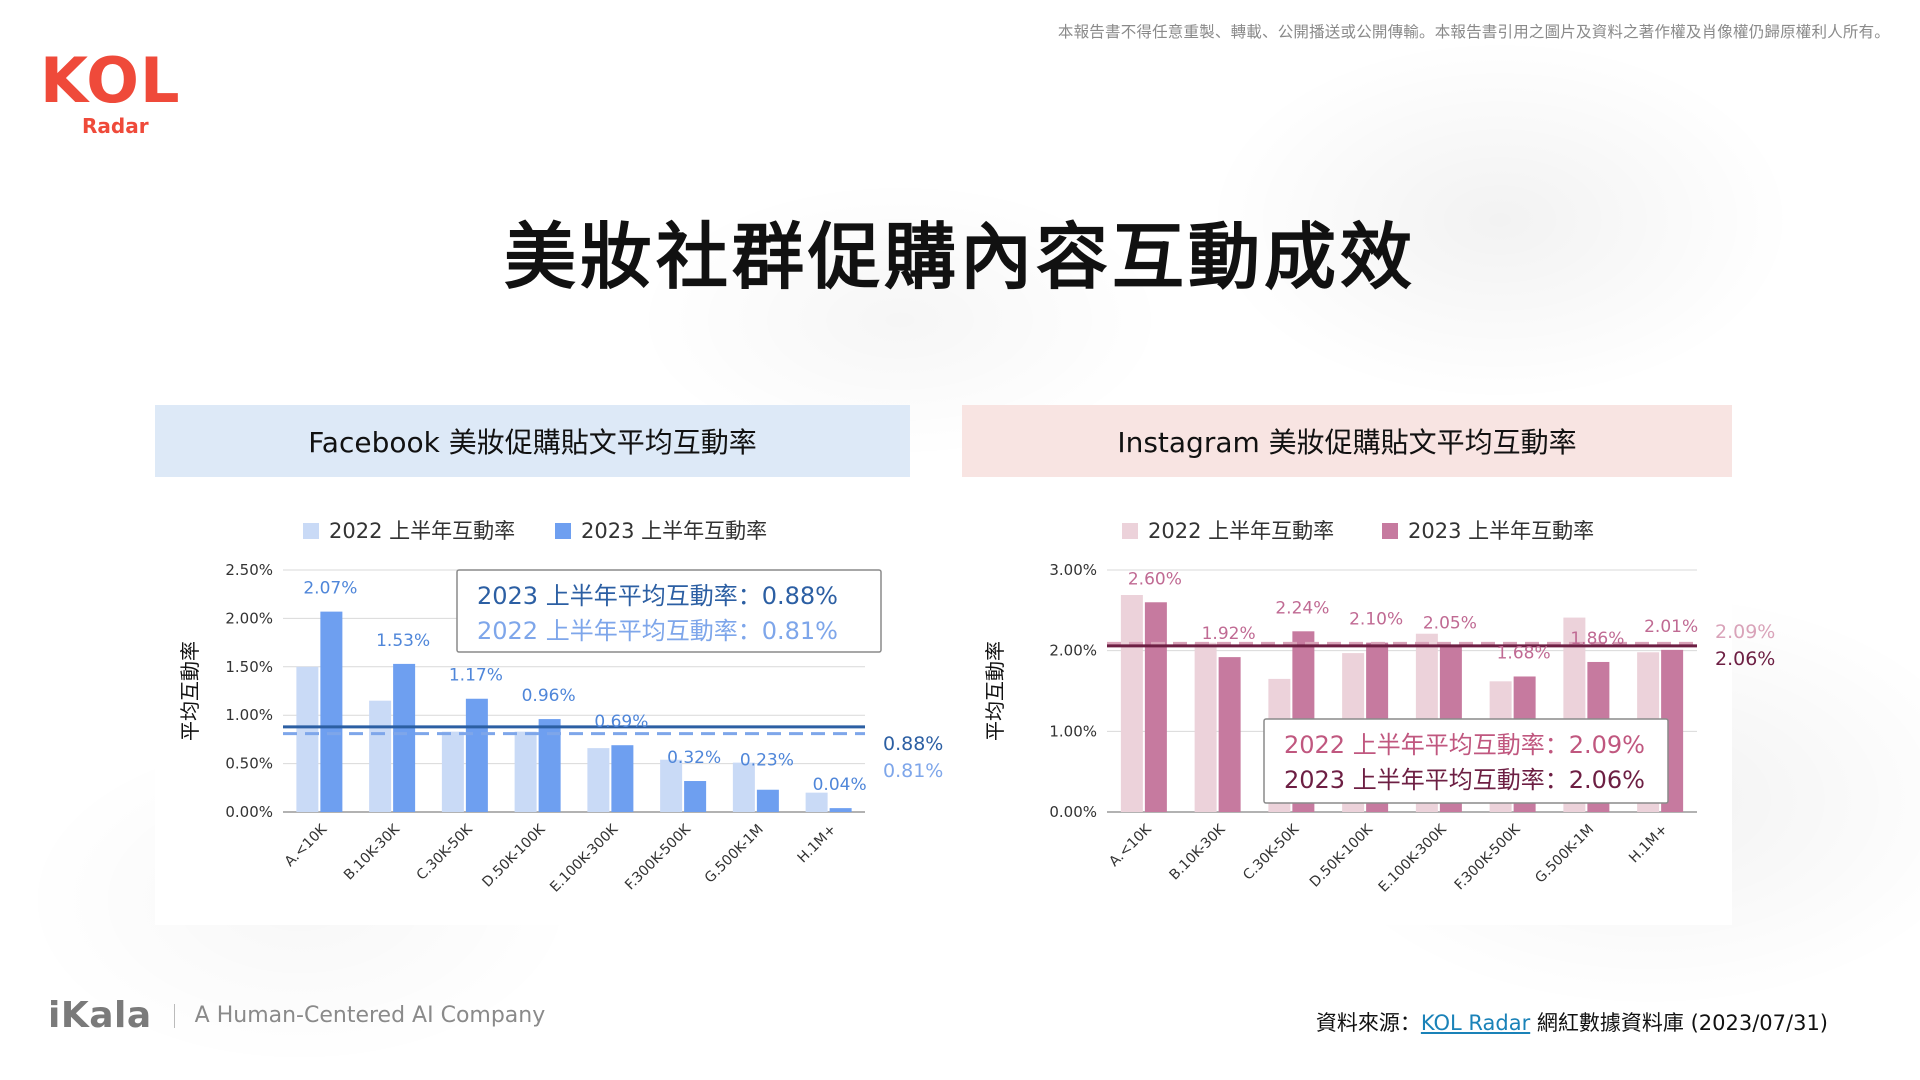 The width and height of the screenshot is (1920, 1080). Describe the element at coordinates (100, 1015) in the screenshot. I see `ikala-logo: iKala` at that location.